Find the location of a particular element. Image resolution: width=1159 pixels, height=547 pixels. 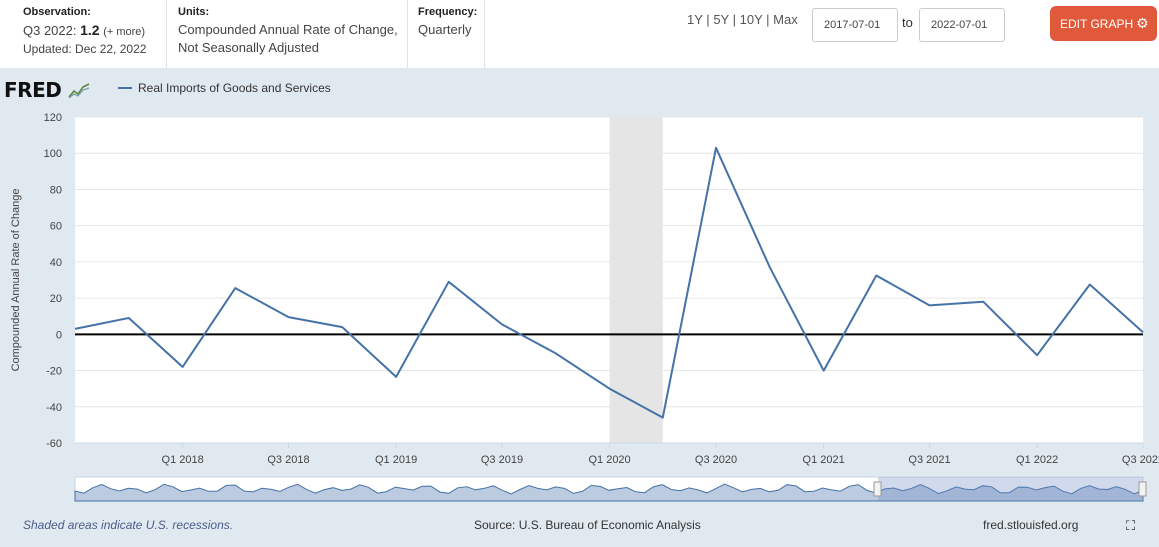

start-date-input: 2017-07-01 is located at coordinates (855, 25).